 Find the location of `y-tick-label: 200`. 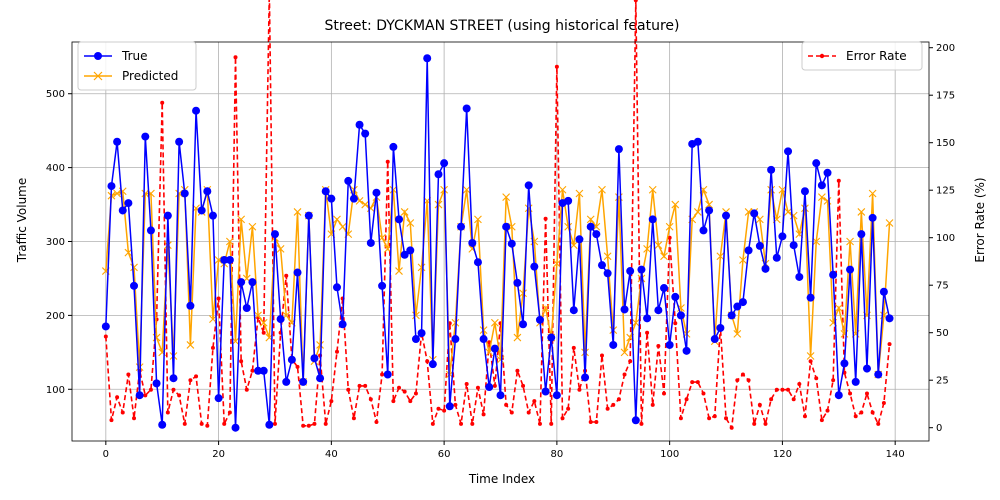

y-tick-label: 200 is located at coordinates (55, 316).